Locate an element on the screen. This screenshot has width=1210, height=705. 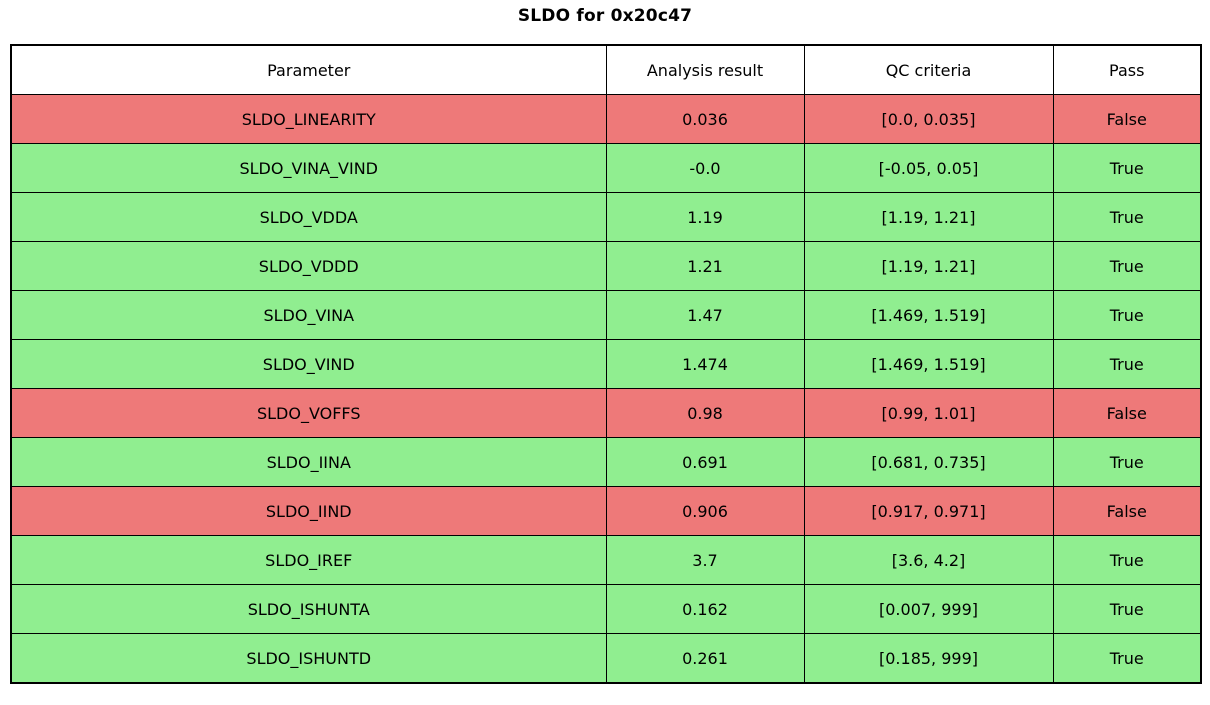
parameter-cell: SLDO_VIND is located at coordinates (308, 364).